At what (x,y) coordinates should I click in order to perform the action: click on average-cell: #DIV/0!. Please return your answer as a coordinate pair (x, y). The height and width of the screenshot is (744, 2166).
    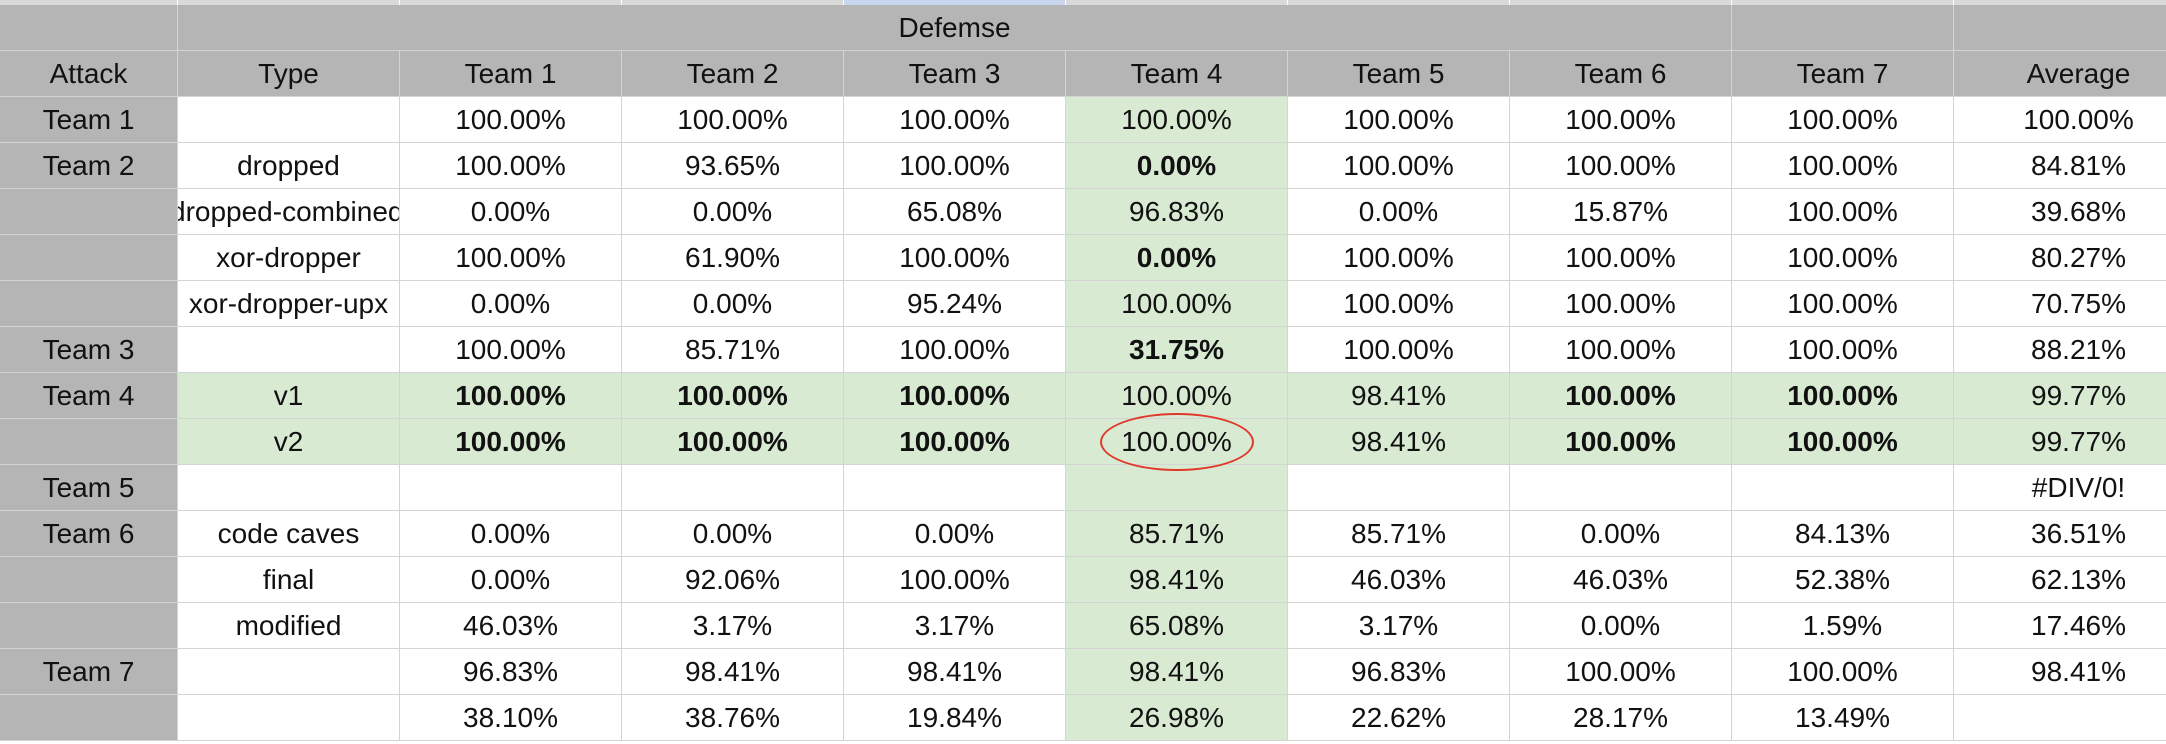
    Looking at the image, I should click on (2060, 488).